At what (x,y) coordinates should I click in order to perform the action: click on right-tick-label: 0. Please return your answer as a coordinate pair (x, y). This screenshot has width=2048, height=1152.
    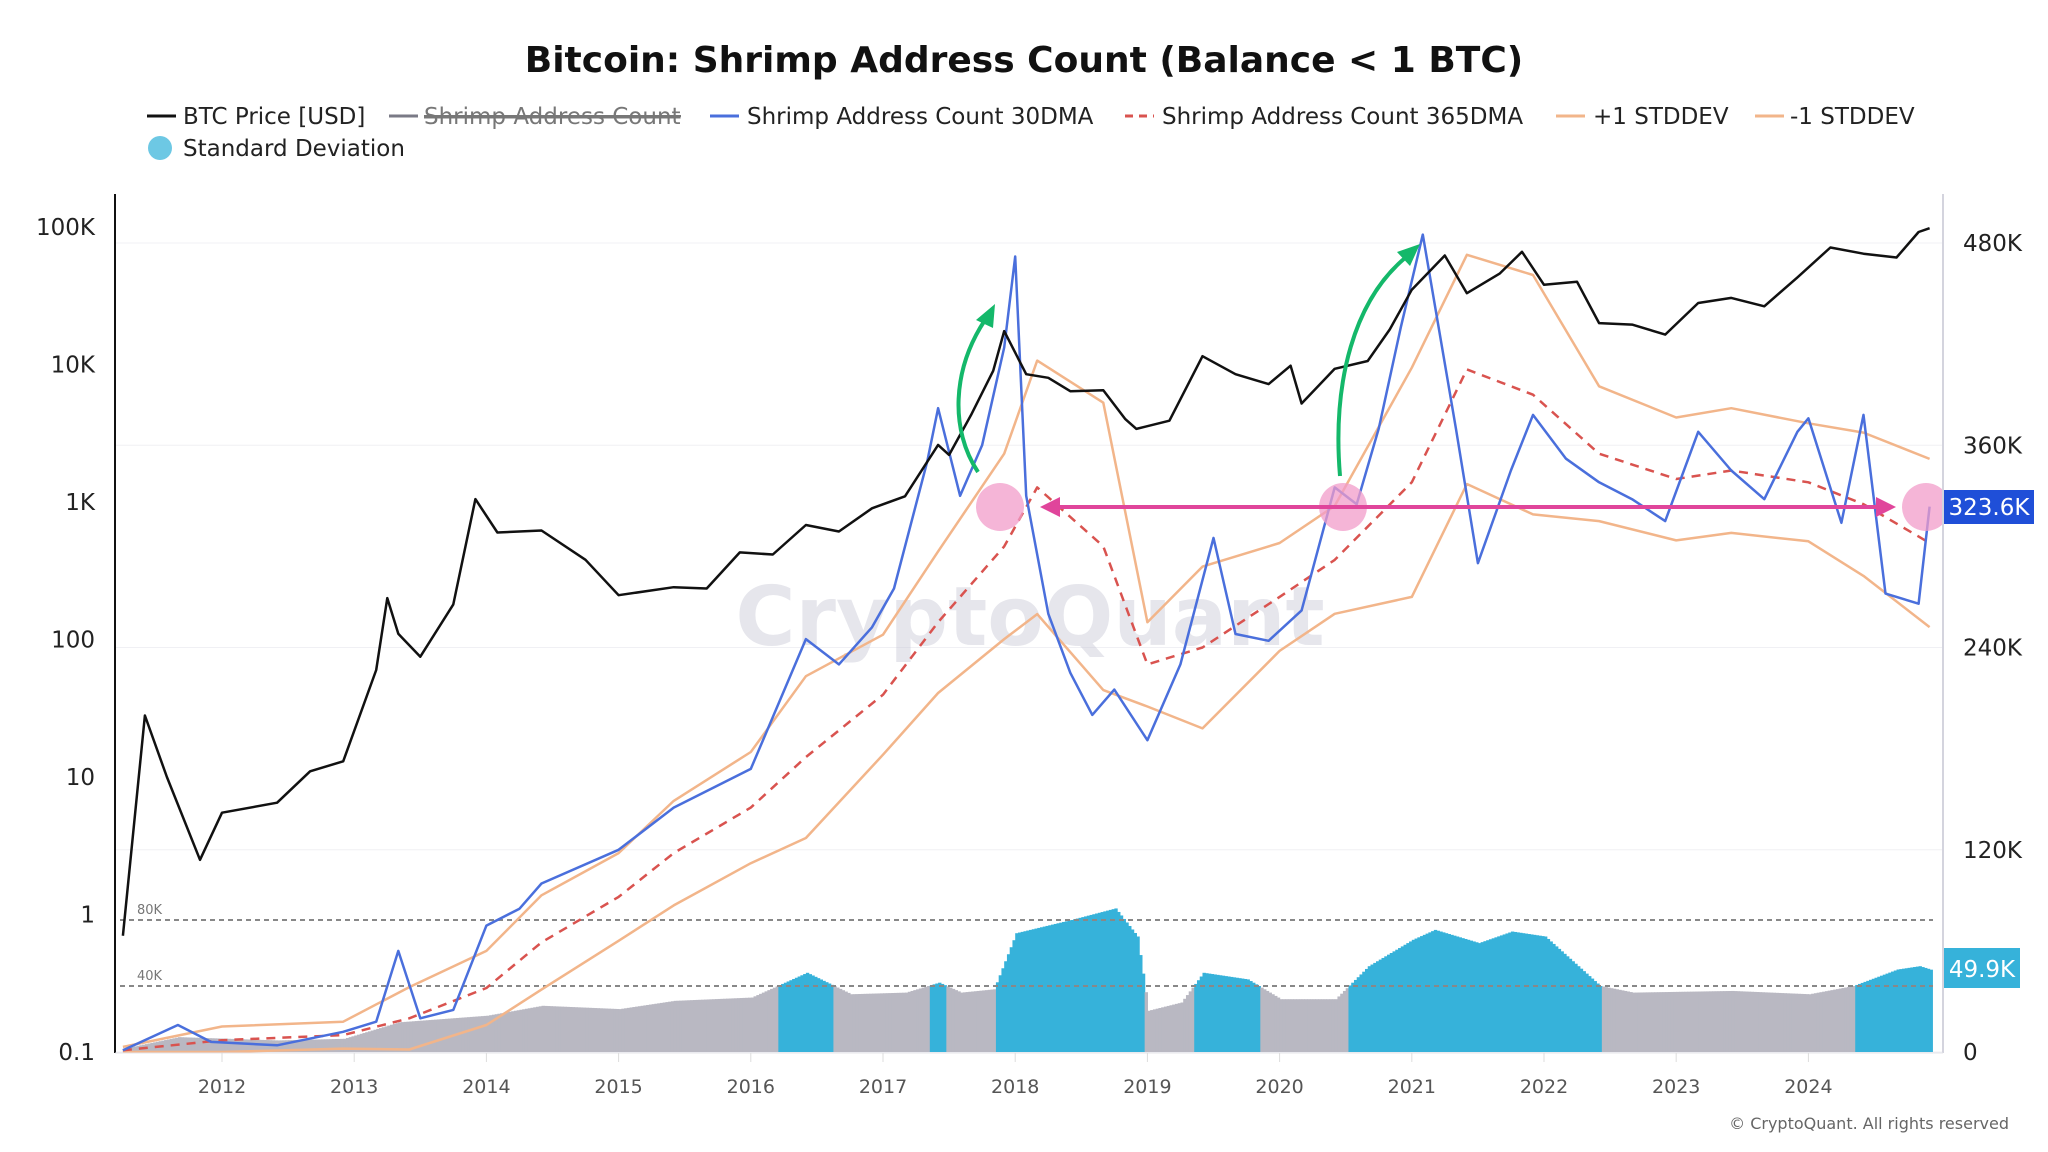
    Looking at the image, I should click on (1970, 1053).